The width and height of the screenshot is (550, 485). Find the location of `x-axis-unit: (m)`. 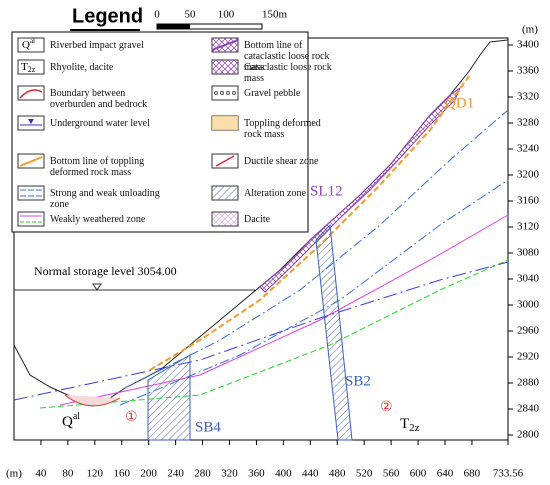

x-axis-unit: (m) is located at coordinates (14, 474).